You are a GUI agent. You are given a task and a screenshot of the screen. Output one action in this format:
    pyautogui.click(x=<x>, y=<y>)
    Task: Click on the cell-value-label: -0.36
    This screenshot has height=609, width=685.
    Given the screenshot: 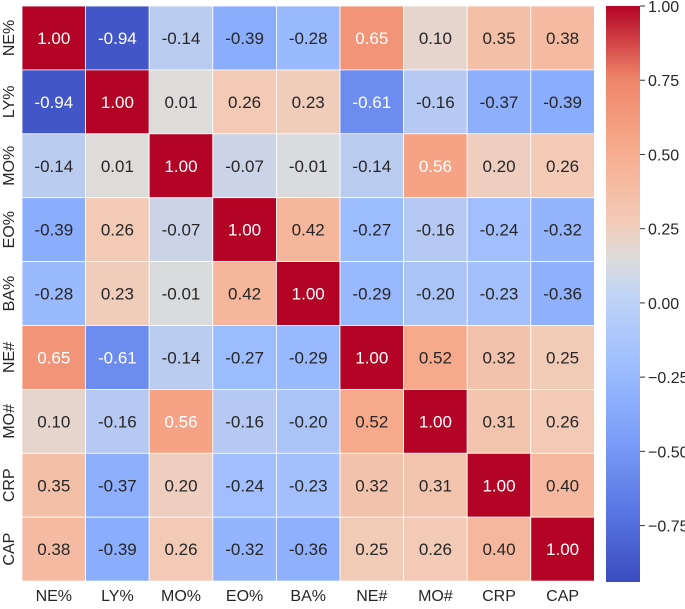 What is the action you would take?
    pyautogui.click(x=562, y=294)
    